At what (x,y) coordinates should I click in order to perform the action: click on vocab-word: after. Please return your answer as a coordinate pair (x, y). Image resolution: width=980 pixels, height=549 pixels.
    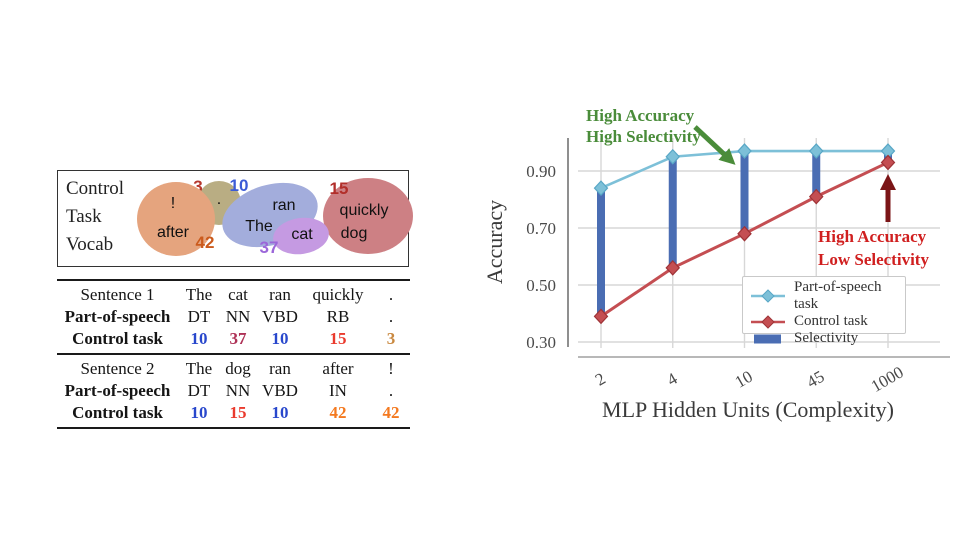
    Looking at the image, I should click on (173, 232).